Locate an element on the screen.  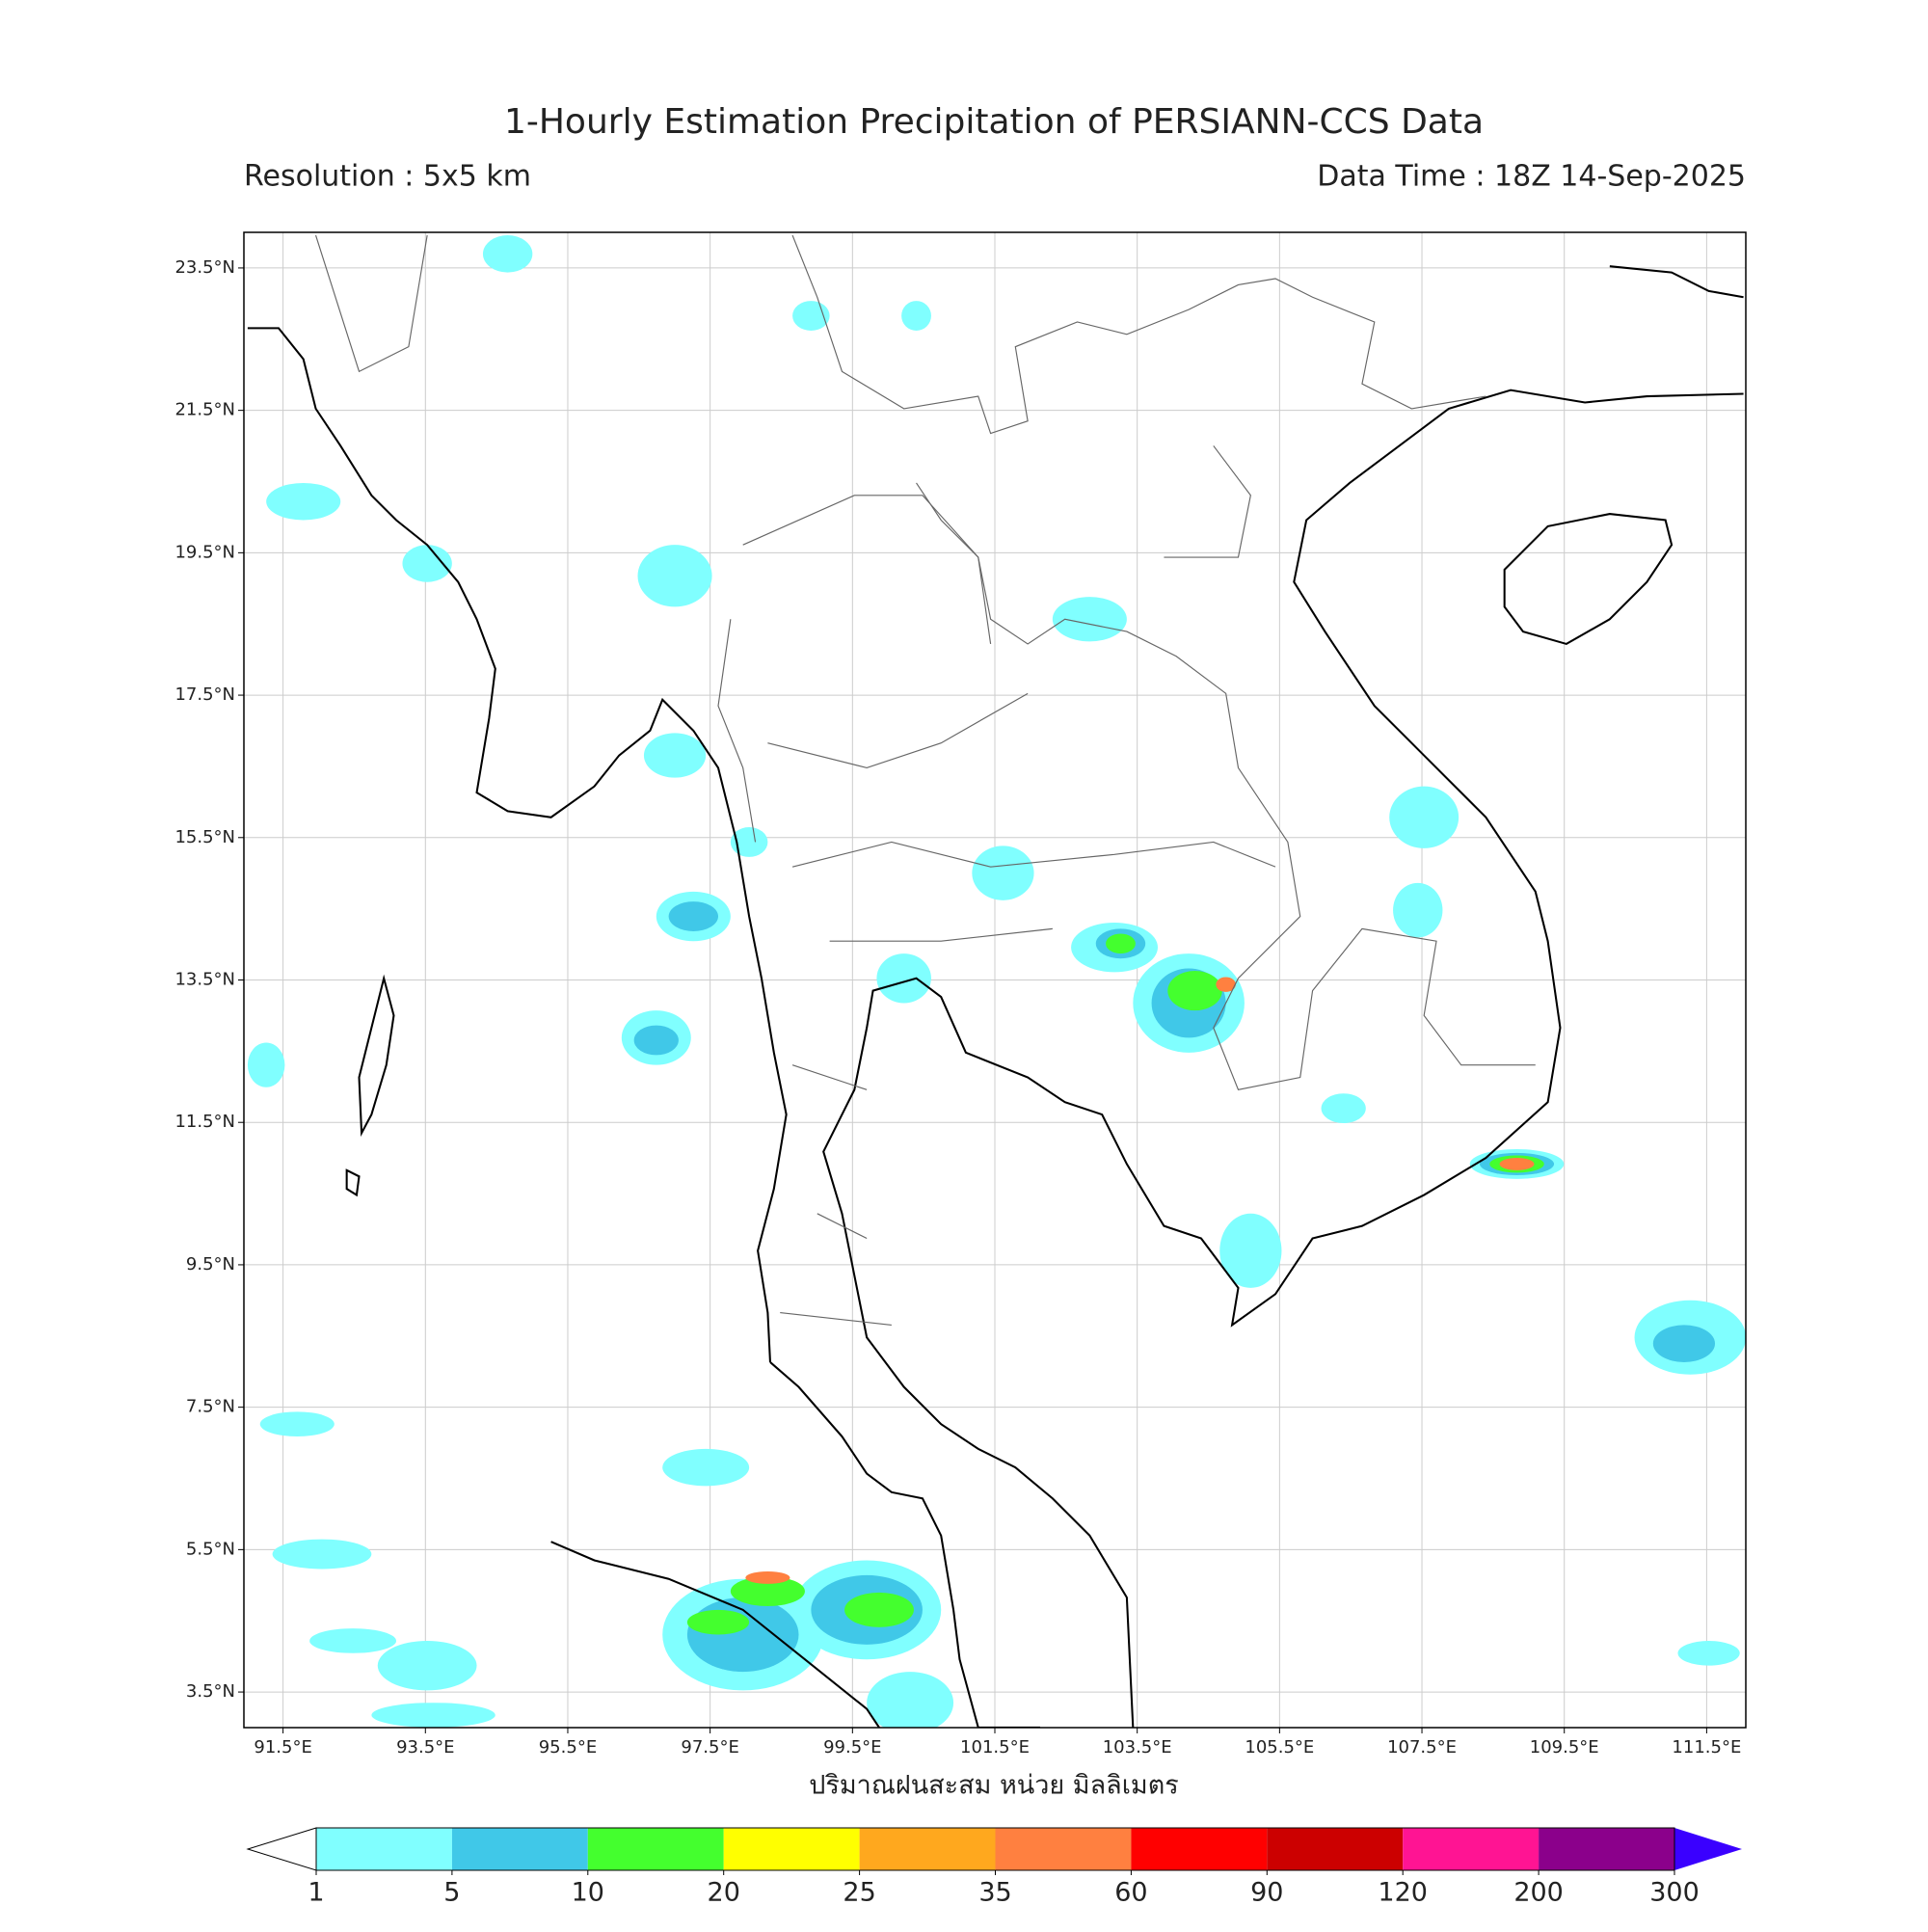
colorbar: 1 5 10 20 25 35 60 90 120 200 300 is located at coordinates (994, 1868).